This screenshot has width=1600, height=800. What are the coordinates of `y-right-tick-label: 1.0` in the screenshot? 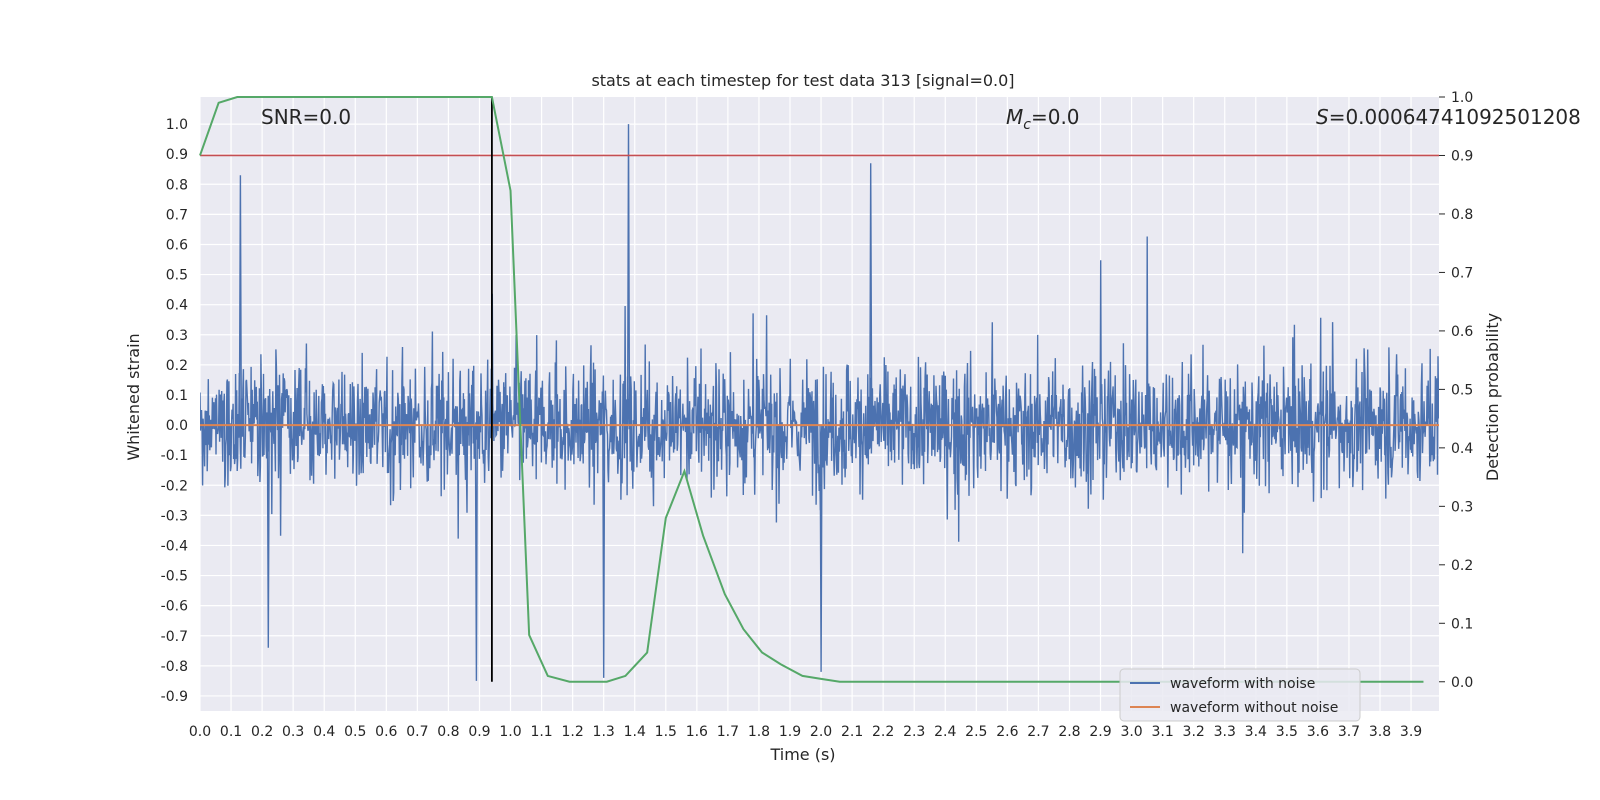 It's located at (1462, 98).